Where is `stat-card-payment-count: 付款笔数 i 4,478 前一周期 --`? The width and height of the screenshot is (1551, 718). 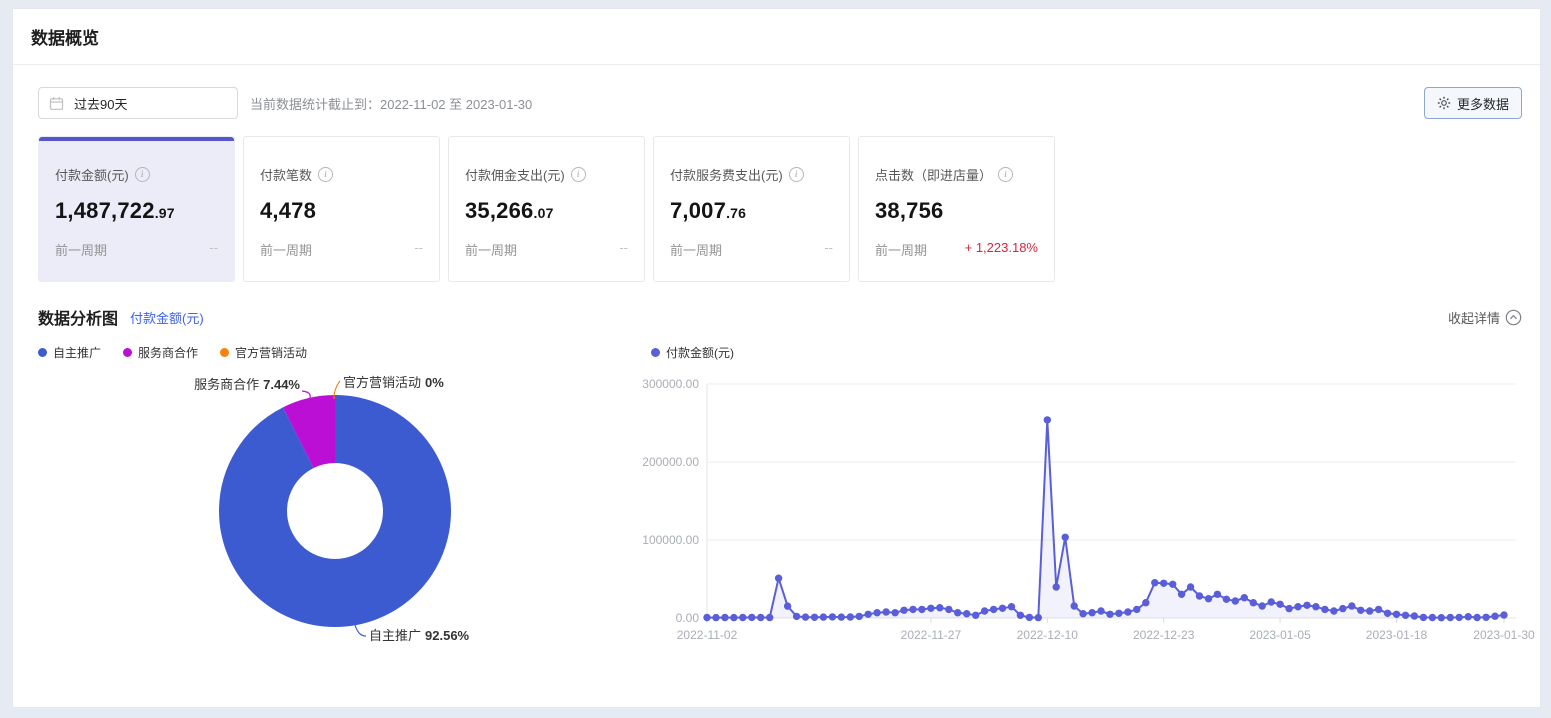 stat-card-payment-count: 付款笔数 i 4,478 前一周期 -- is located at coordinates (341, 209).